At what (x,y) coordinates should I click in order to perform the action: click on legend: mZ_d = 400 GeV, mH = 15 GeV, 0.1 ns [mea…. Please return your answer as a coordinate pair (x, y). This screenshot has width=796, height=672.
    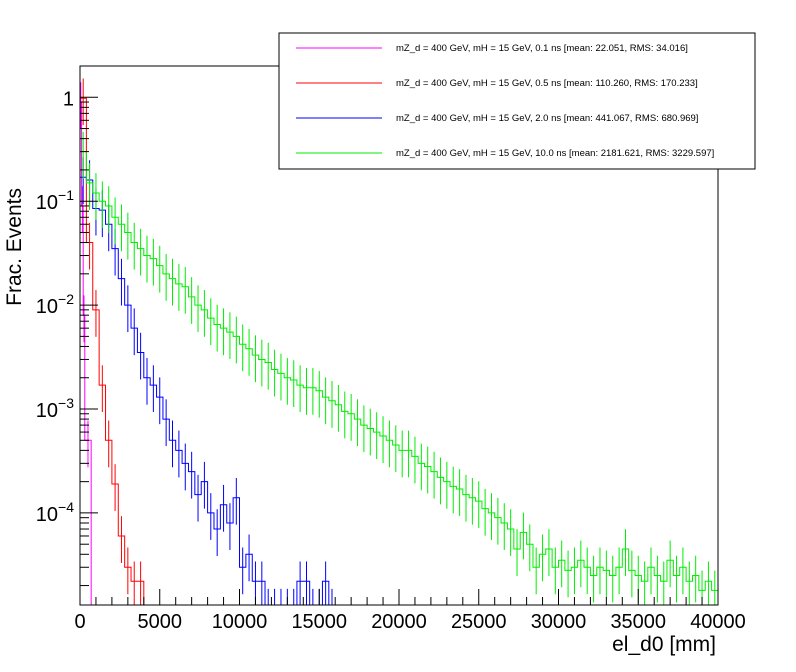
    Looking at the image, I should click on (517, 101).